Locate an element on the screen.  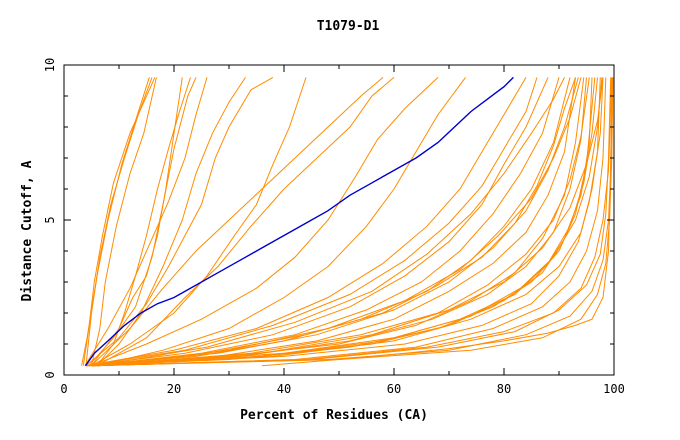
chart-title: T1079-D1 is located at coordinates (348, 26).